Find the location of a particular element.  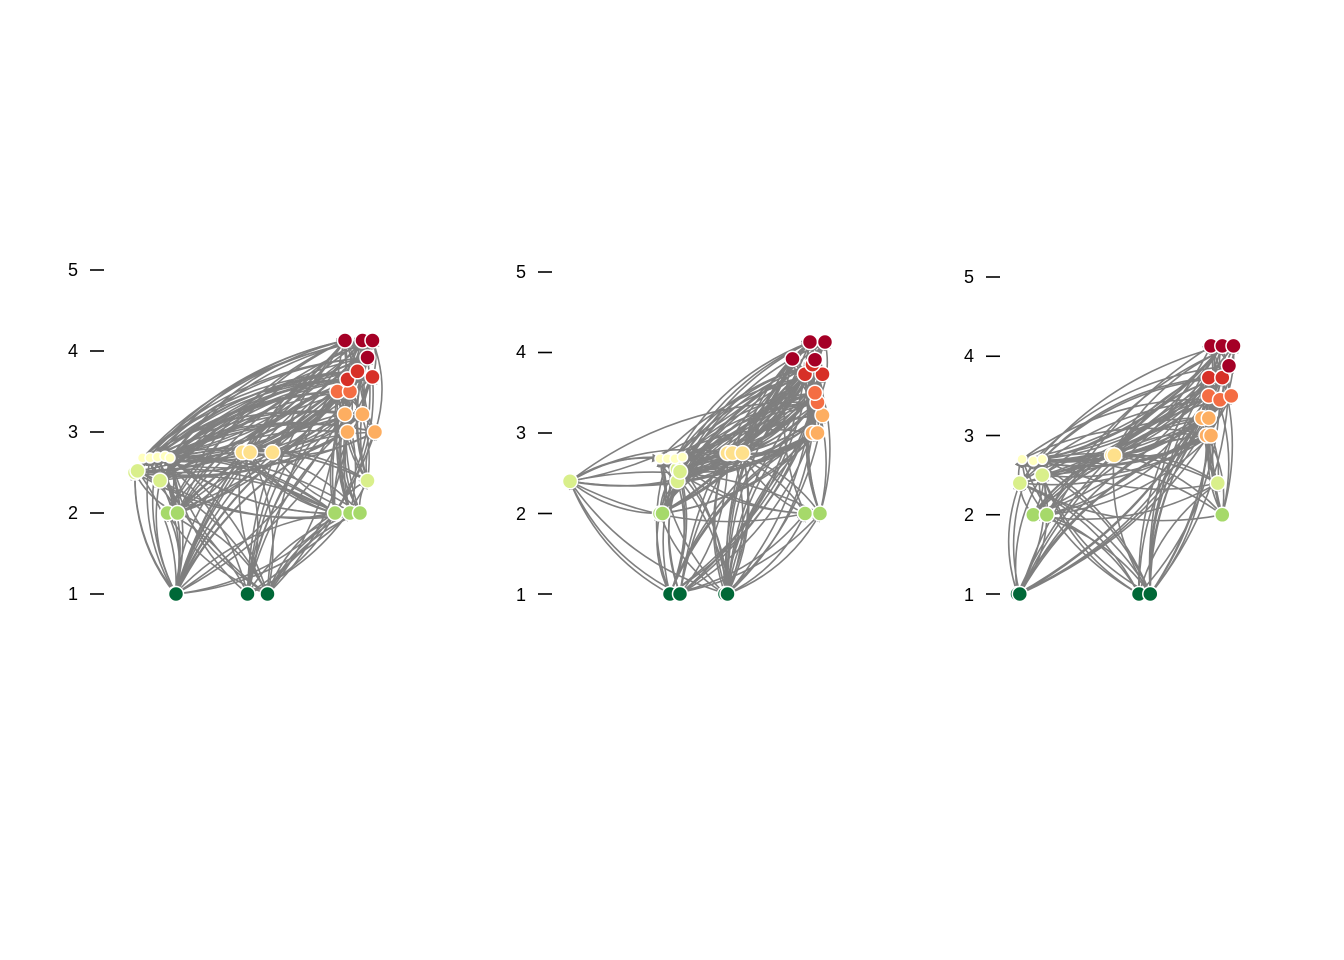

food-web-panel-1: 1 2 3 4 5 is located at coordinates (226, 432).